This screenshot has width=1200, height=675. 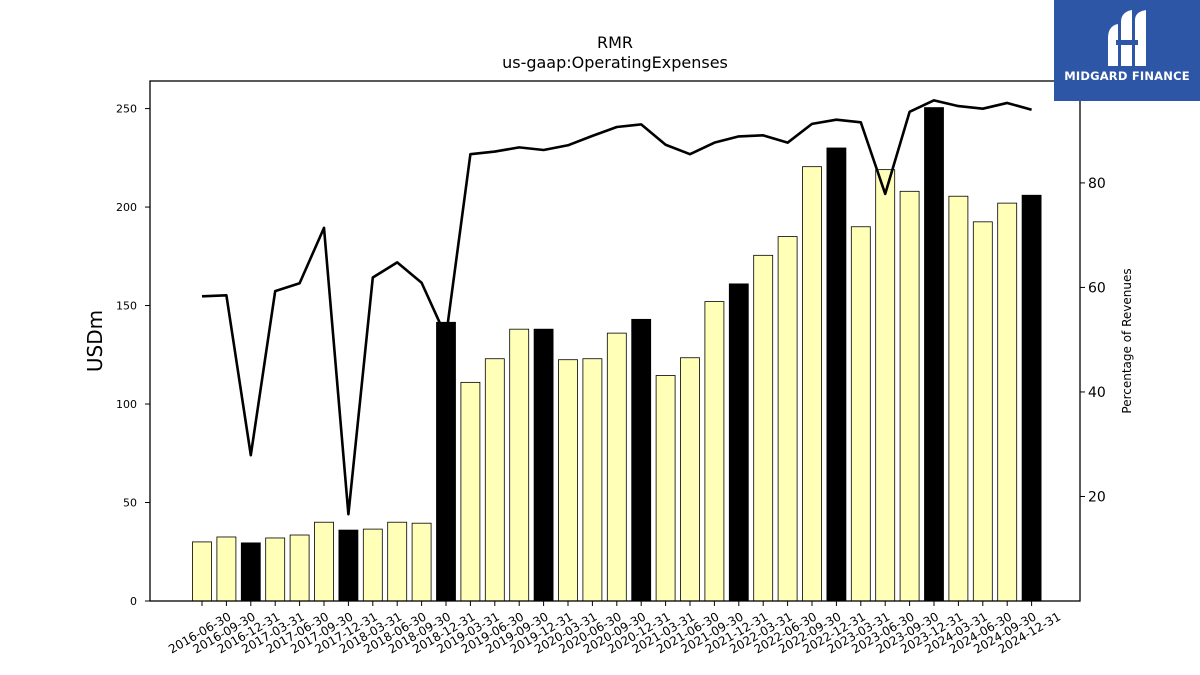 I want to click on y-tick-label-100: 100, so click(x=126, y=404).